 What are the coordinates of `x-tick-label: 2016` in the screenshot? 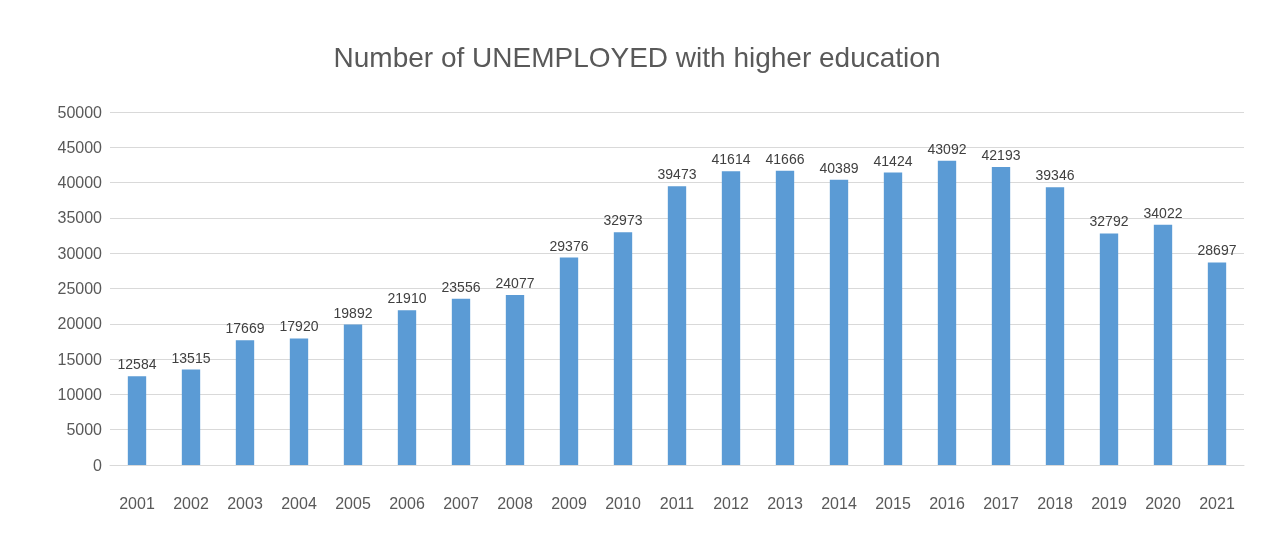 It's located at (947, 503).